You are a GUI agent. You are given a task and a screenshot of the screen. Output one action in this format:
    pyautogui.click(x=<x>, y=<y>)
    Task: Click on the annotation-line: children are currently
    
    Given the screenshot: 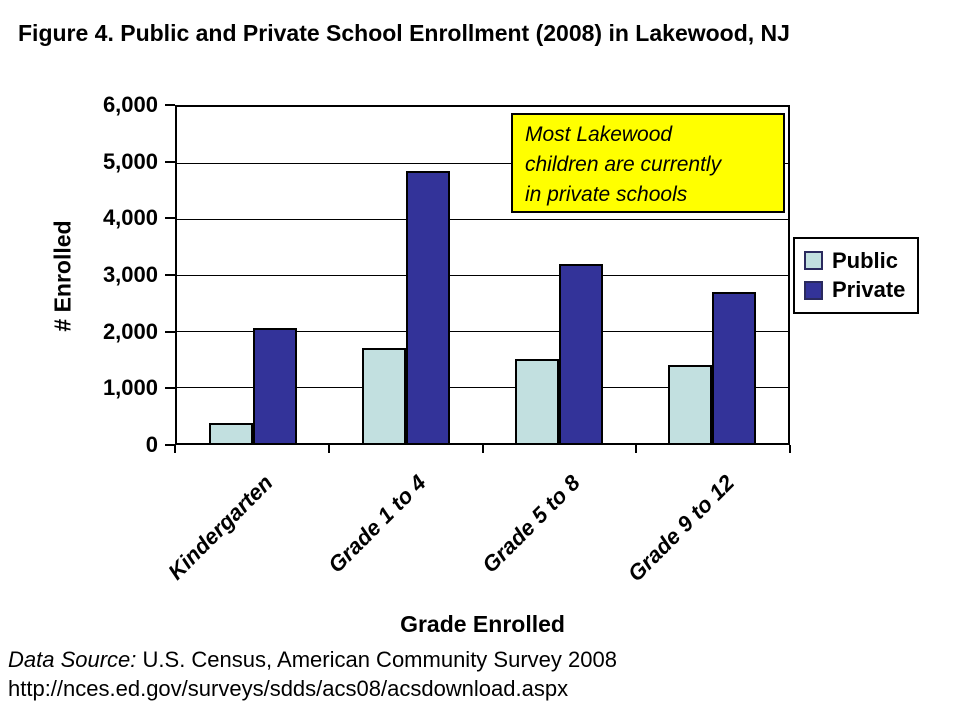 What is the action you would take?
    pyautogui.click(x=623, y=164)
    